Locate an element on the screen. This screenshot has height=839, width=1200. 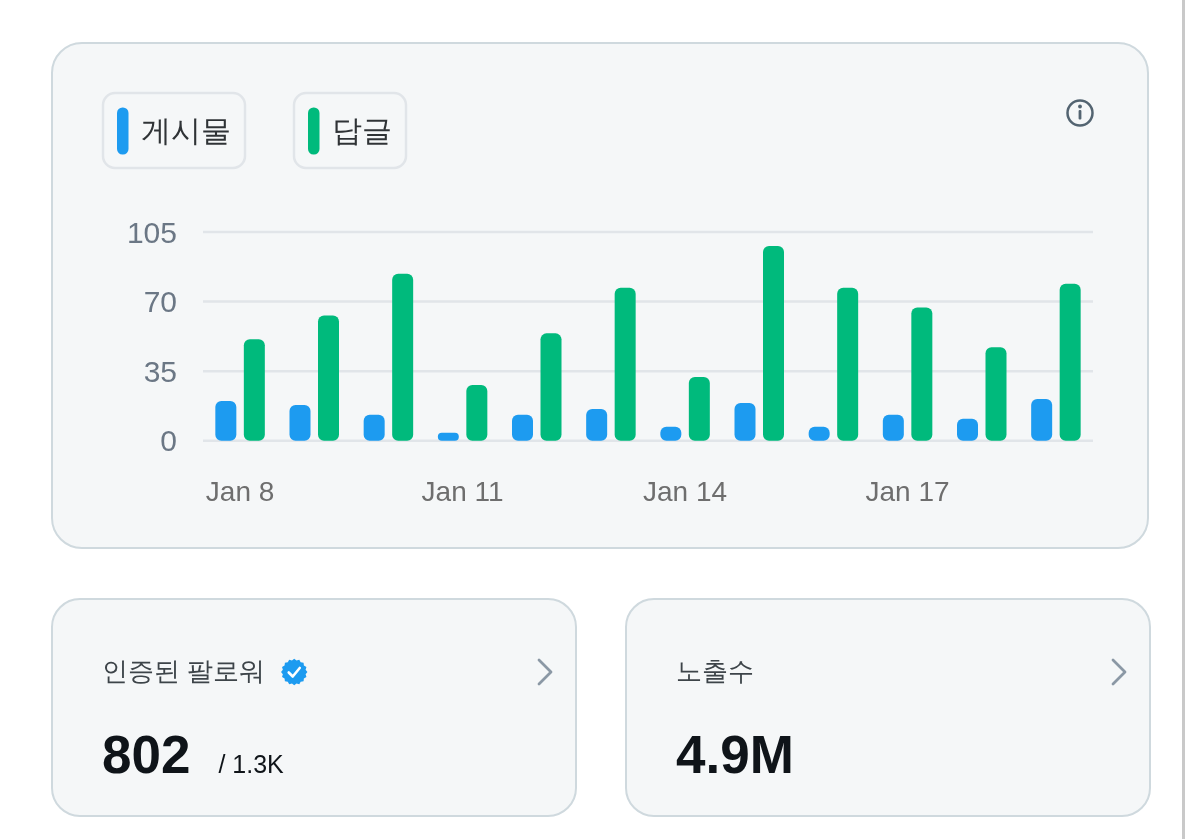
legend-label: 게시물 is located at coordinates (186, 130).